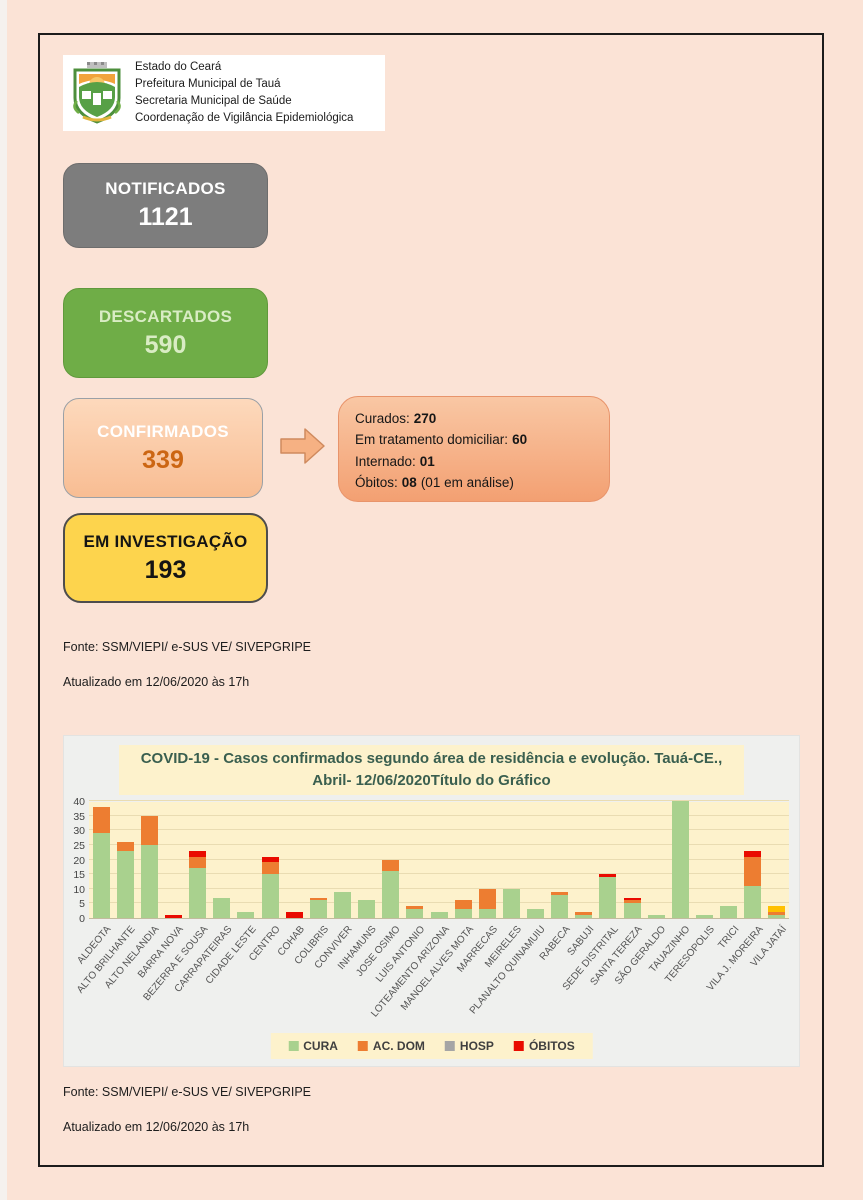 This screenshot has height=1200, width=863. I want to click on detail-line-tratamento: Em tratamento domiciliar: 60, so click(474, 439).